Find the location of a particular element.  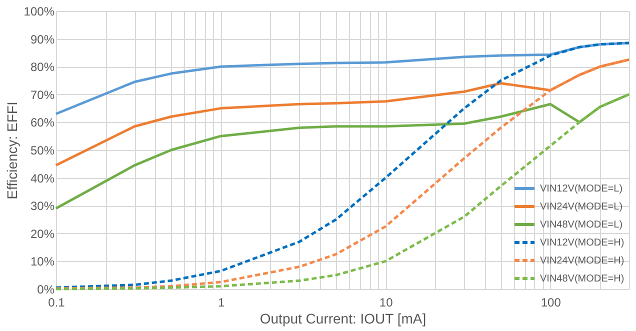

x-tick-label: 100 is located at coordinates (551, 303).